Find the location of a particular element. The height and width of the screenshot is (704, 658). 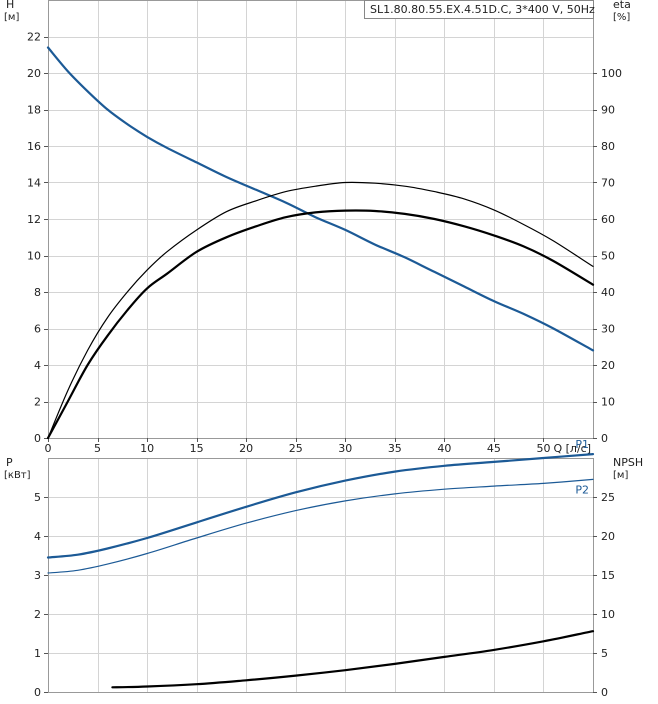

x-tick-label: 10 is located at coordinates (147, 448).